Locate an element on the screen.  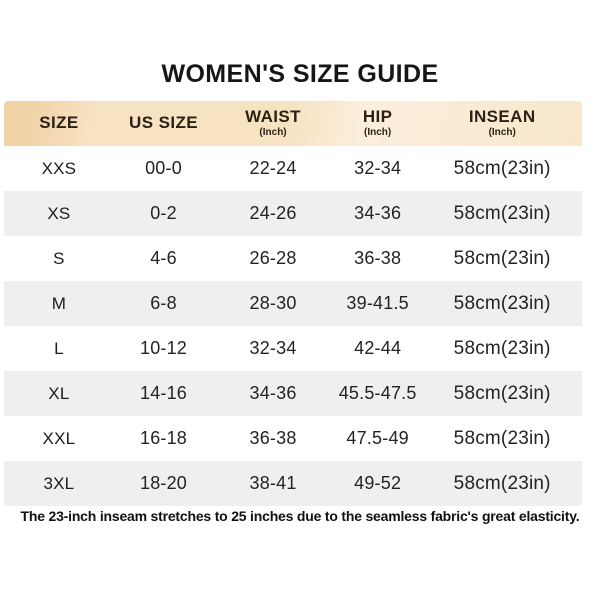
table-row: L 10-12 32-34 42-44 58cm(23in) is located at coordinates (293, 348).